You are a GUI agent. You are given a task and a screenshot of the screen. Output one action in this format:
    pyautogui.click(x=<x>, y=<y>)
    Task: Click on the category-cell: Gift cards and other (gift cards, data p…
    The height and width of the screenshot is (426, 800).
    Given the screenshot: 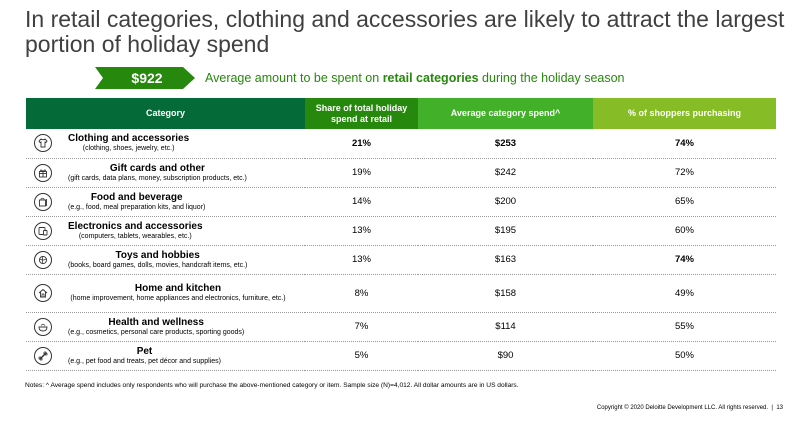 What is the action you would take?
    pyautogui.click(x=165, y=173)
    